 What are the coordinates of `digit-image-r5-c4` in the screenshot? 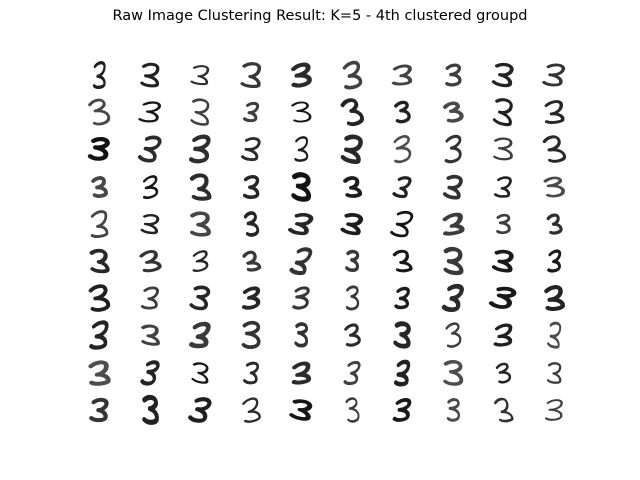 It's located at (252, 224).